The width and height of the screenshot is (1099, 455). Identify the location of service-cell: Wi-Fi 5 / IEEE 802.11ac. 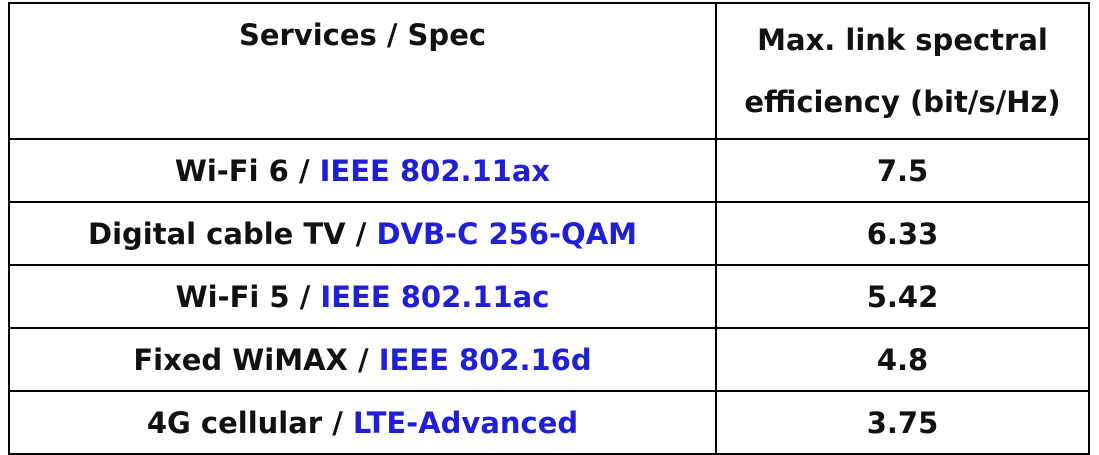
(362, 296).